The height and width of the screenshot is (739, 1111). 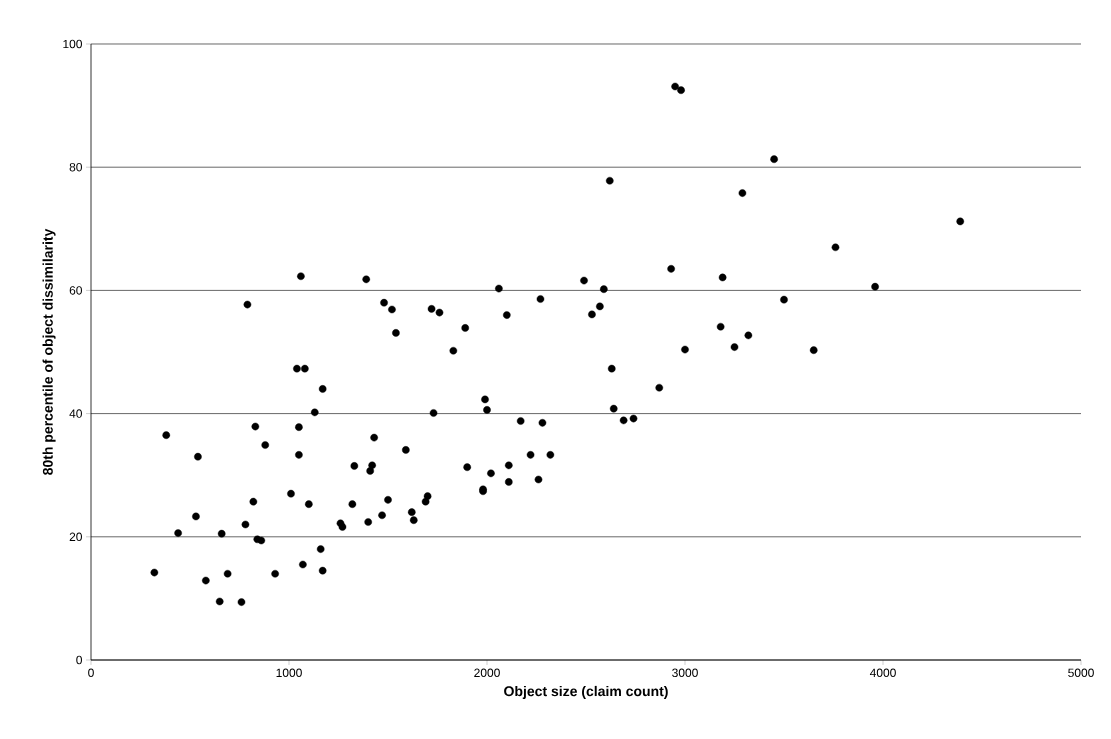 I want to click on x-tick-label: 5000, so click(x=1081, y=673).